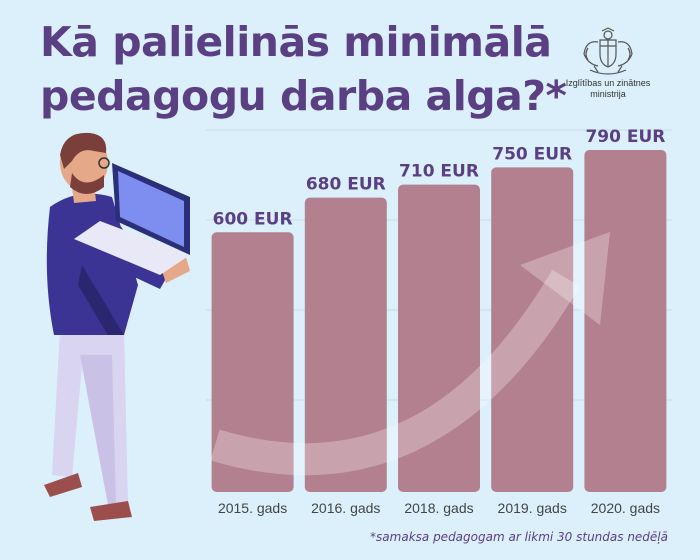  What do you see at coordinates (608, 51) in the screenshot?
I see `coat-of-arms-icon` at bounding box center [608, 51].